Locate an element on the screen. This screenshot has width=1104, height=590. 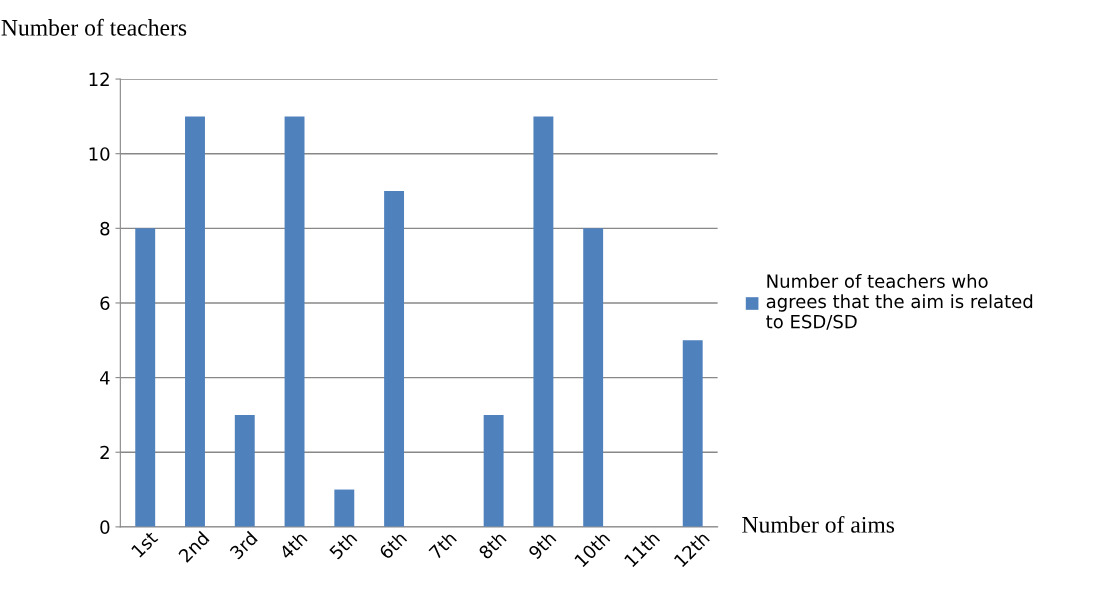
x-tick-label: 8th is located at coordinates (492, 545).